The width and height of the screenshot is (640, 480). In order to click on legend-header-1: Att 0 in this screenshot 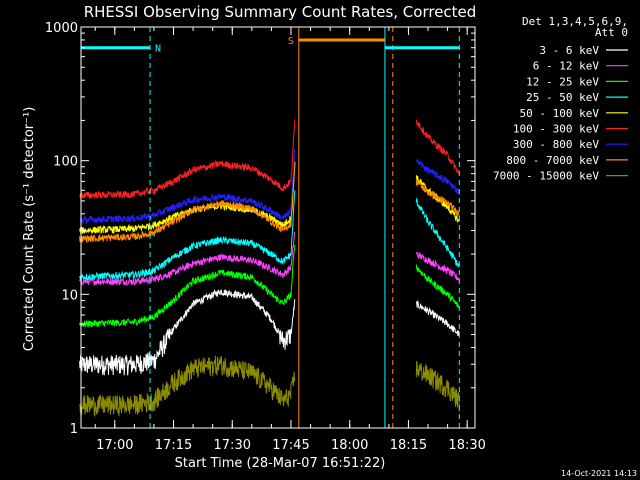, I will do `click(611, 32)`.